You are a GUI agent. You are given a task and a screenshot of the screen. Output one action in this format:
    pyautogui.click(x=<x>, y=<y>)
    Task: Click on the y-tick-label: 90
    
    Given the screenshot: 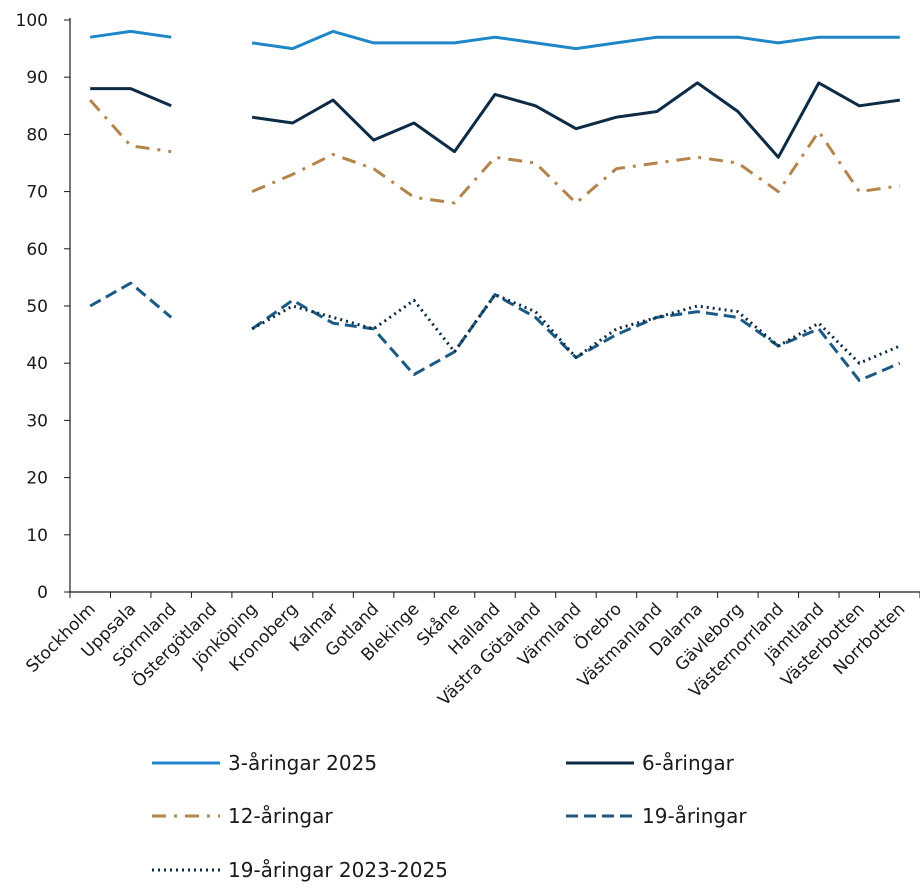 What is the action you would take?
    pyautogui.click(x=37, y=78)
    